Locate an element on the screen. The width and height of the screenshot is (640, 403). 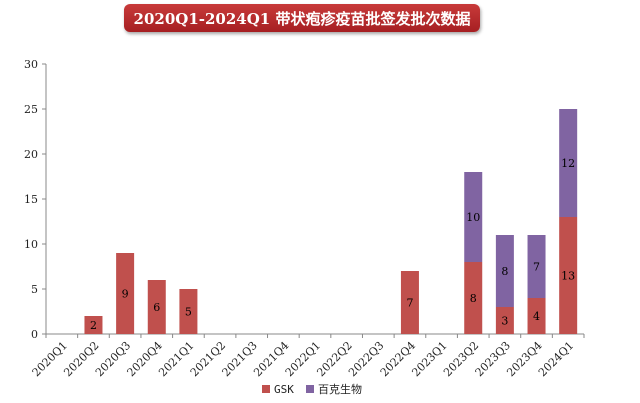
bar-value-label: 3 is located at coordinates (504, 321).